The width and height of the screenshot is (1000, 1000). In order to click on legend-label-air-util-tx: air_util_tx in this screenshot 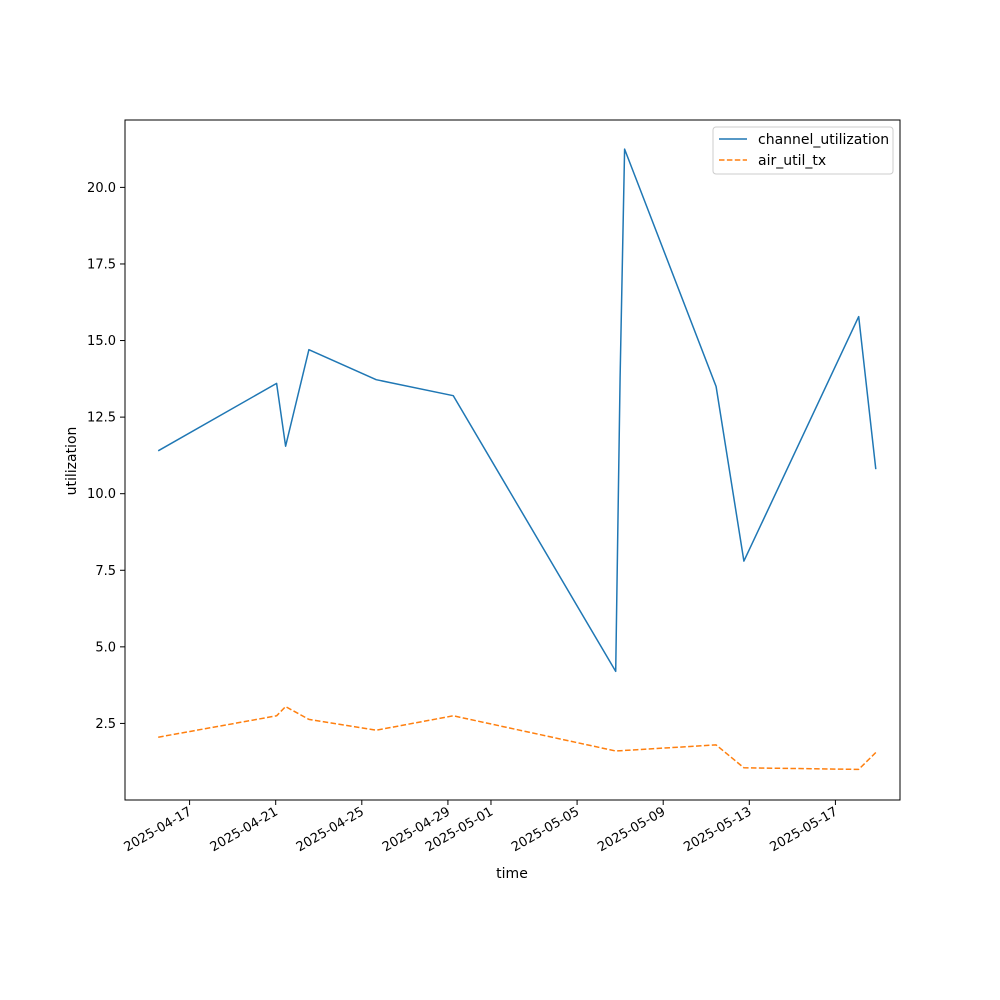, I will do `click(792, 161)`.